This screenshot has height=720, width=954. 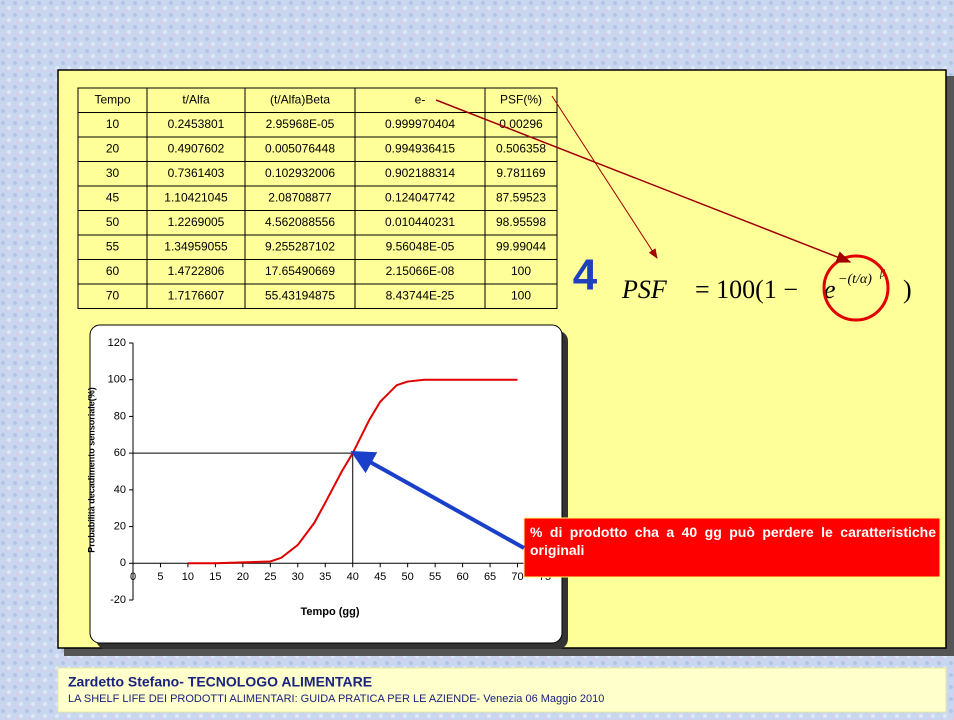 What do you see at coordinates (113, 222) in the screenshot?
I see `cell: 50` at bounding box center [113, 222].